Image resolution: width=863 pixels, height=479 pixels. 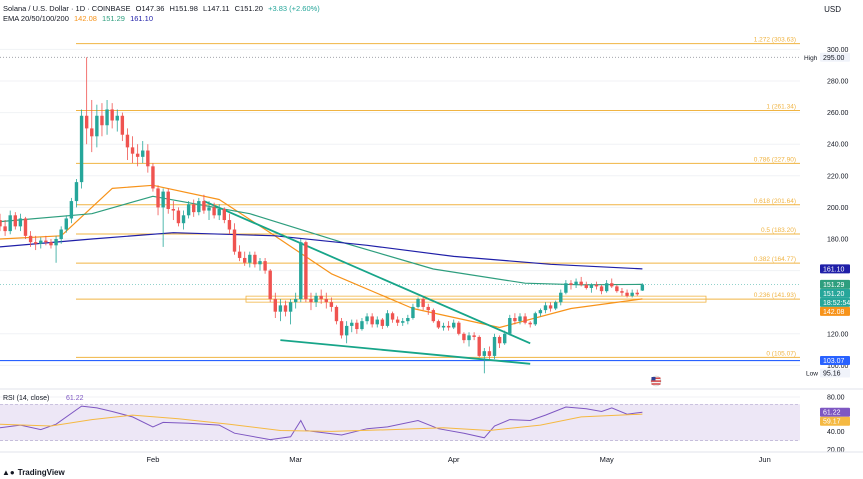 What do you see at coordinates (150, 8) in the screenshot?
I see `ohlc-open: O147.36` at bounding box center [150, 8].